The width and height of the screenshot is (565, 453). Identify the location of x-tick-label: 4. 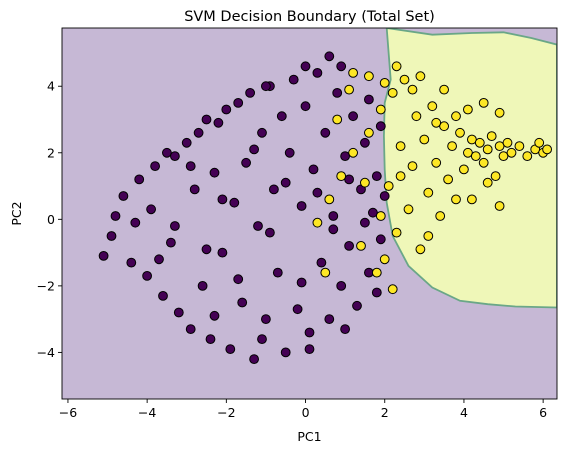
(464, 412).